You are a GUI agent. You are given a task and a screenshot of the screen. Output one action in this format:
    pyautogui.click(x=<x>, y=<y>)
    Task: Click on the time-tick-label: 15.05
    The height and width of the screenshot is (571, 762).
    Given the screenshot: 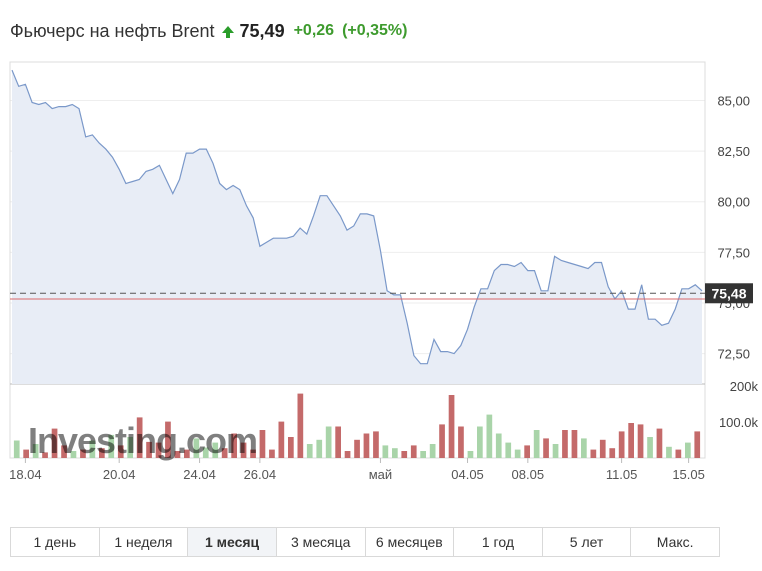 What is the action you would take?
    pyautogui.click(x=688, y=474)
    